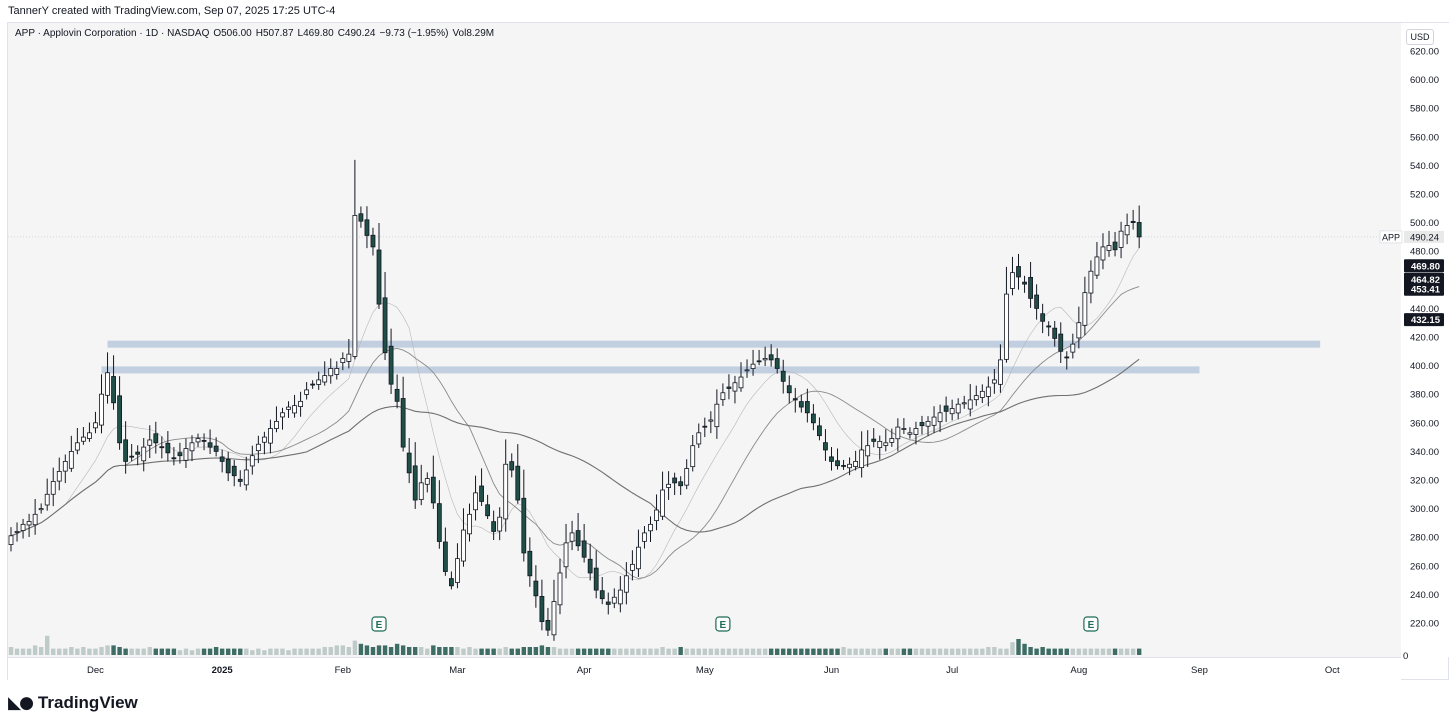 Image resolution: width=1456 pixels, height=728 pixels. Describe the element at coordinates (95, 670) in the screenshot. I see `time-tick-label: Dec` at that location.